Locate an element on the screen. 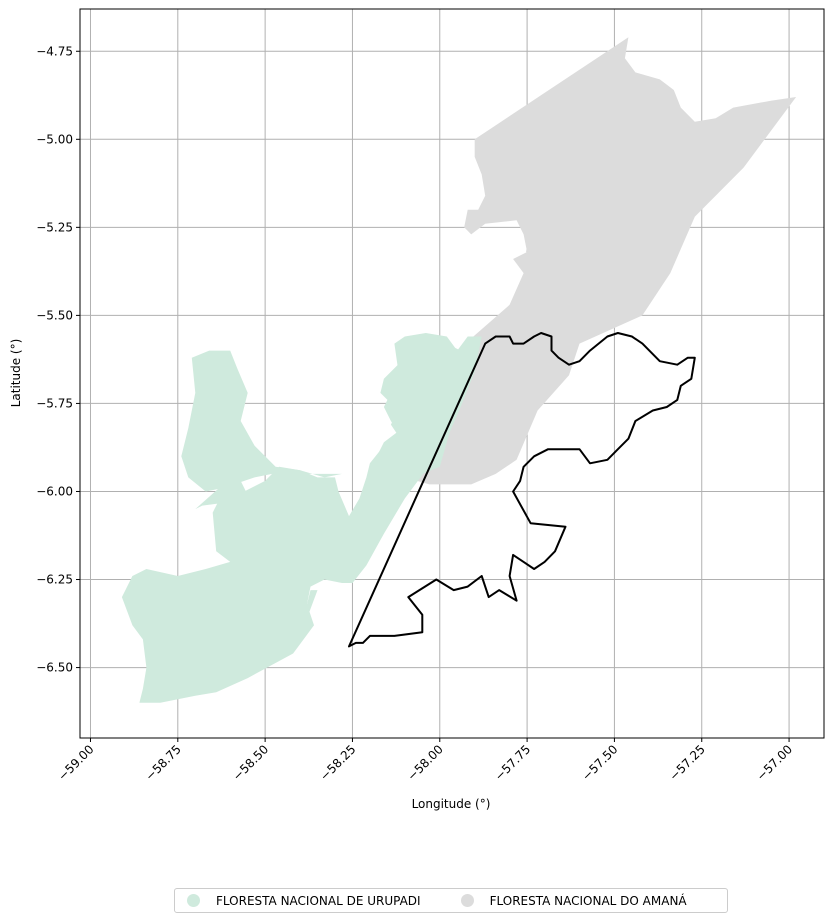  legend-label-amana: FLORESTA NACIONAL DO AMANÁ is located at coordinates (588, 900).